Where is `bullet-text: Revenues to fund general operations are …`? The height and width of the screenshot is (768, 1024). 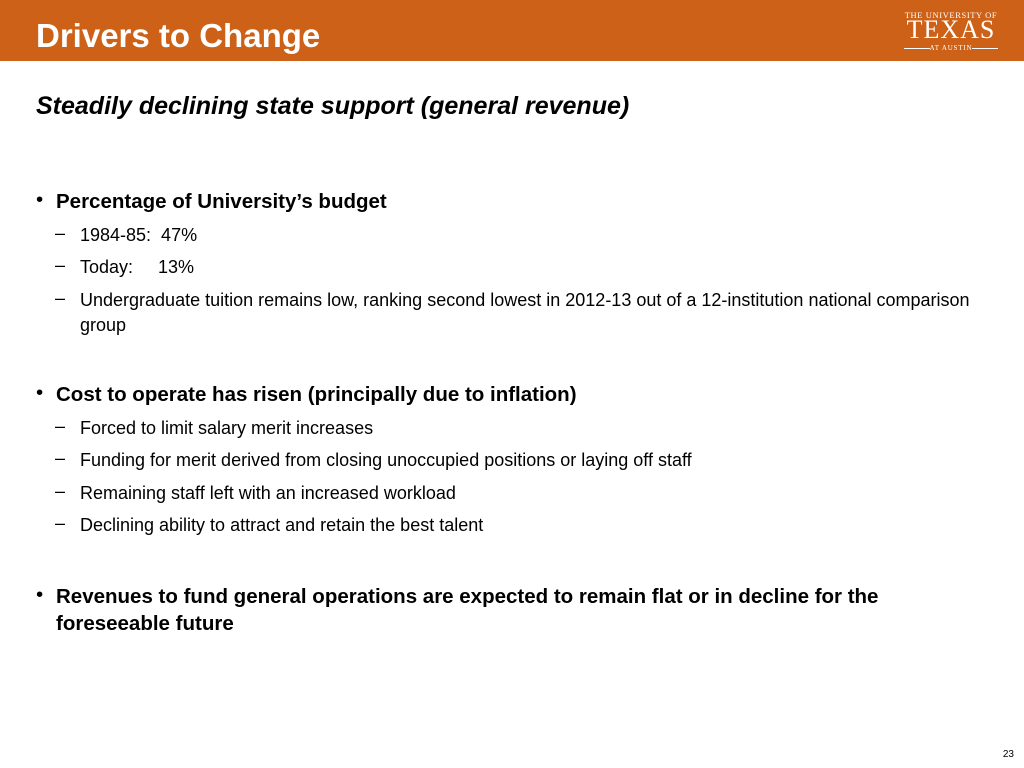
bullet-text: Revenues to fund general operations are … is located at coordinates (467, 610).